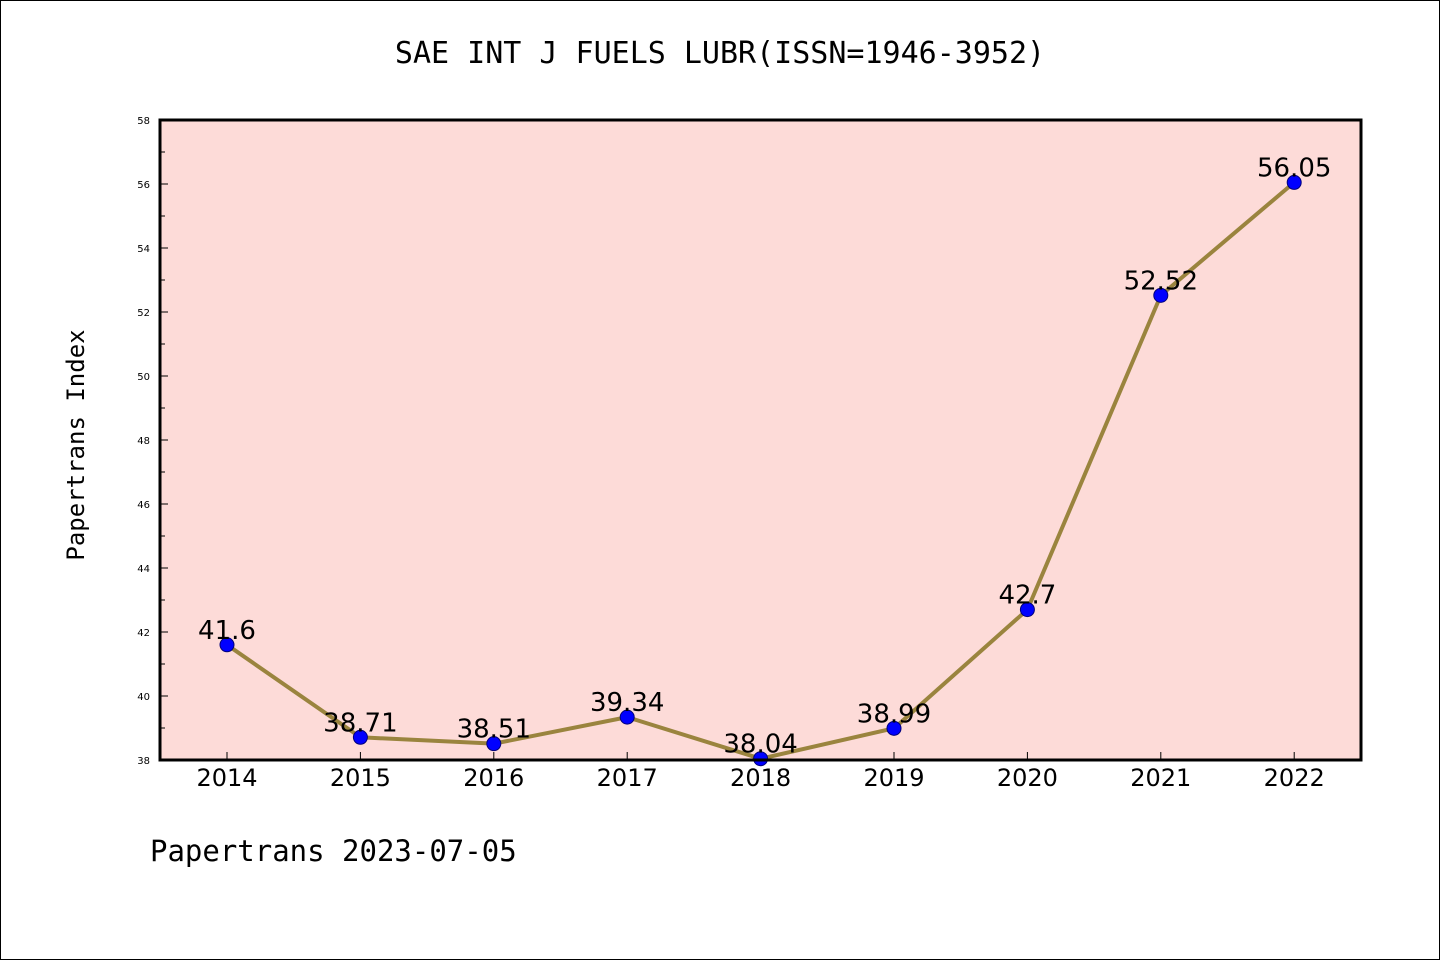 The height and width of the screenshot is (960, 1440). Describe the element at coordinates (627, 703) in the screenshot. I see `data-label: 39.34` at that location.